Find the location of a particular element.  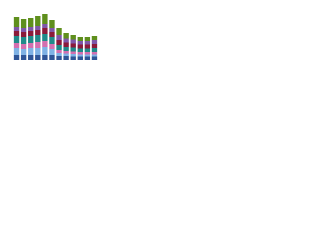

chart is located at coordinates (50, 35).